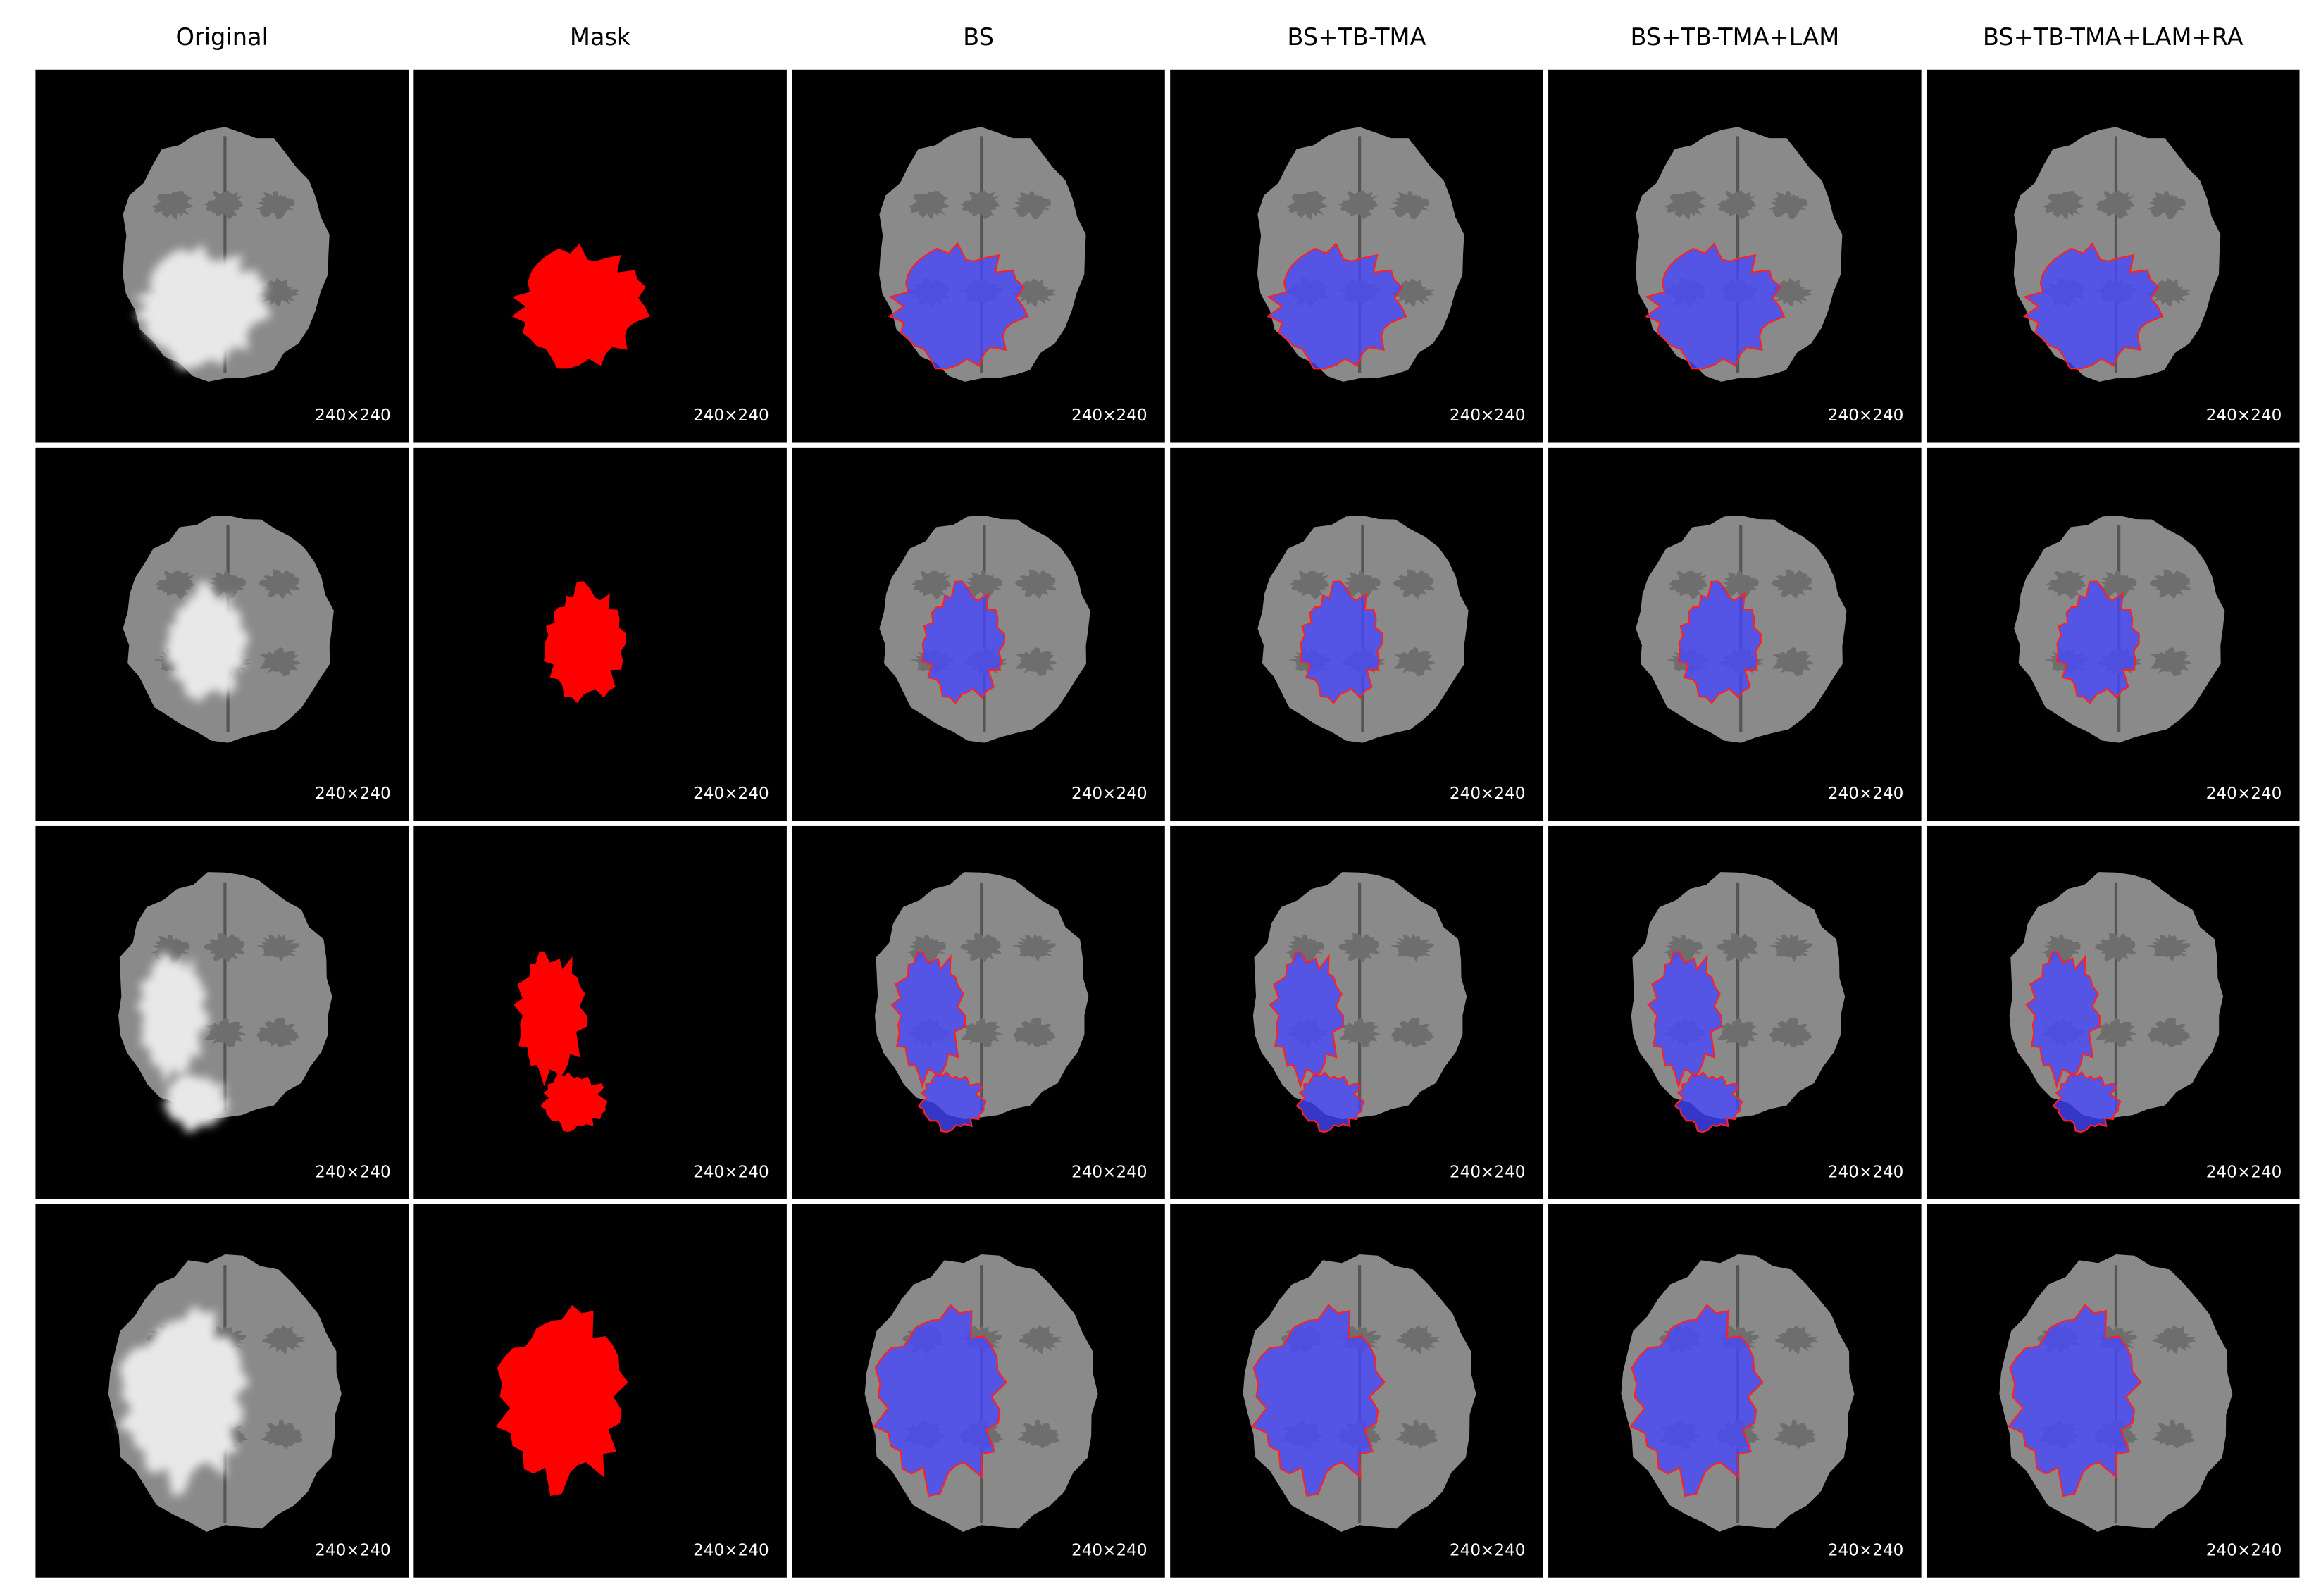 The height and width of the screenshot is (1596, 2321). I want to click on column-title: BS, so click(979, 37).